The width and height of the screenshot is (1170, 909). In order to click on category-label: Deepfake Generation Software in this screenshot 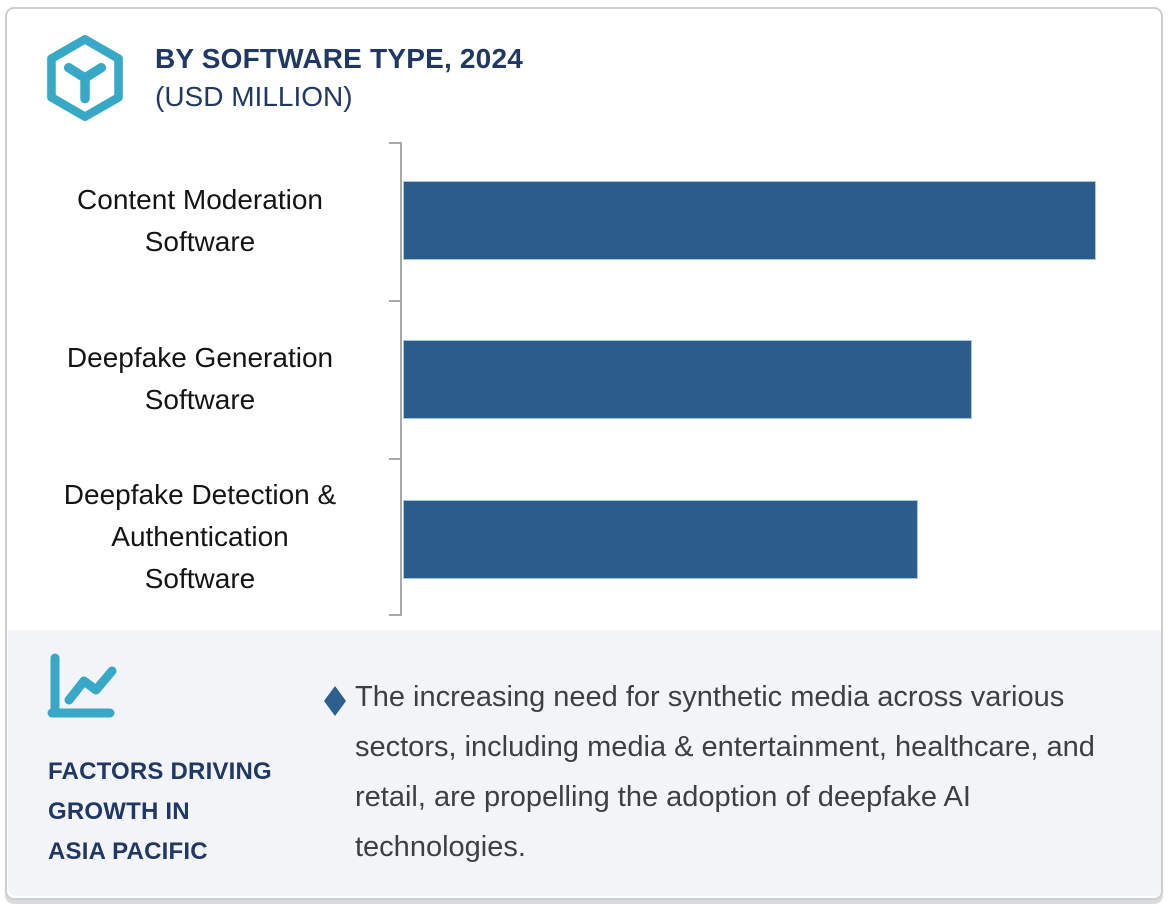, I will do `click(200, 378)`.